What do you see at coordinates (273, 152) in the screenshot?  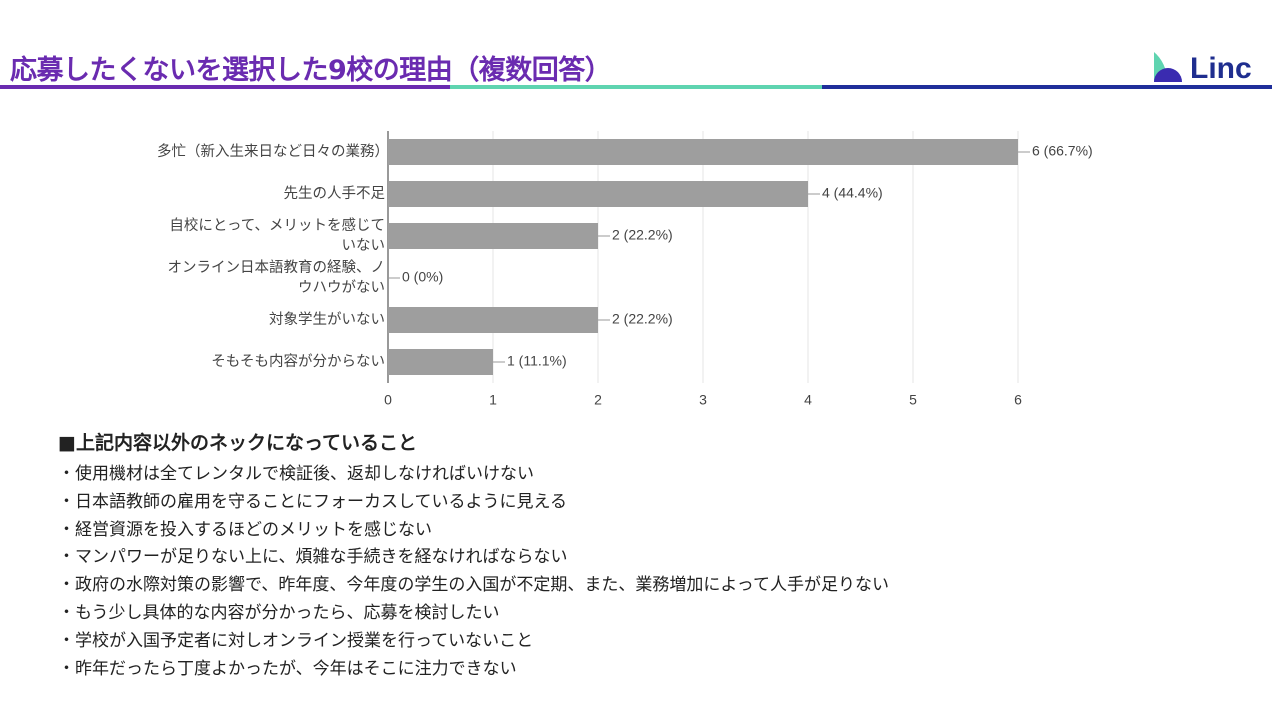 I see `y-tick-label: 多忙（新入生来日など日々の業務）` at bounding box center [273, 152].